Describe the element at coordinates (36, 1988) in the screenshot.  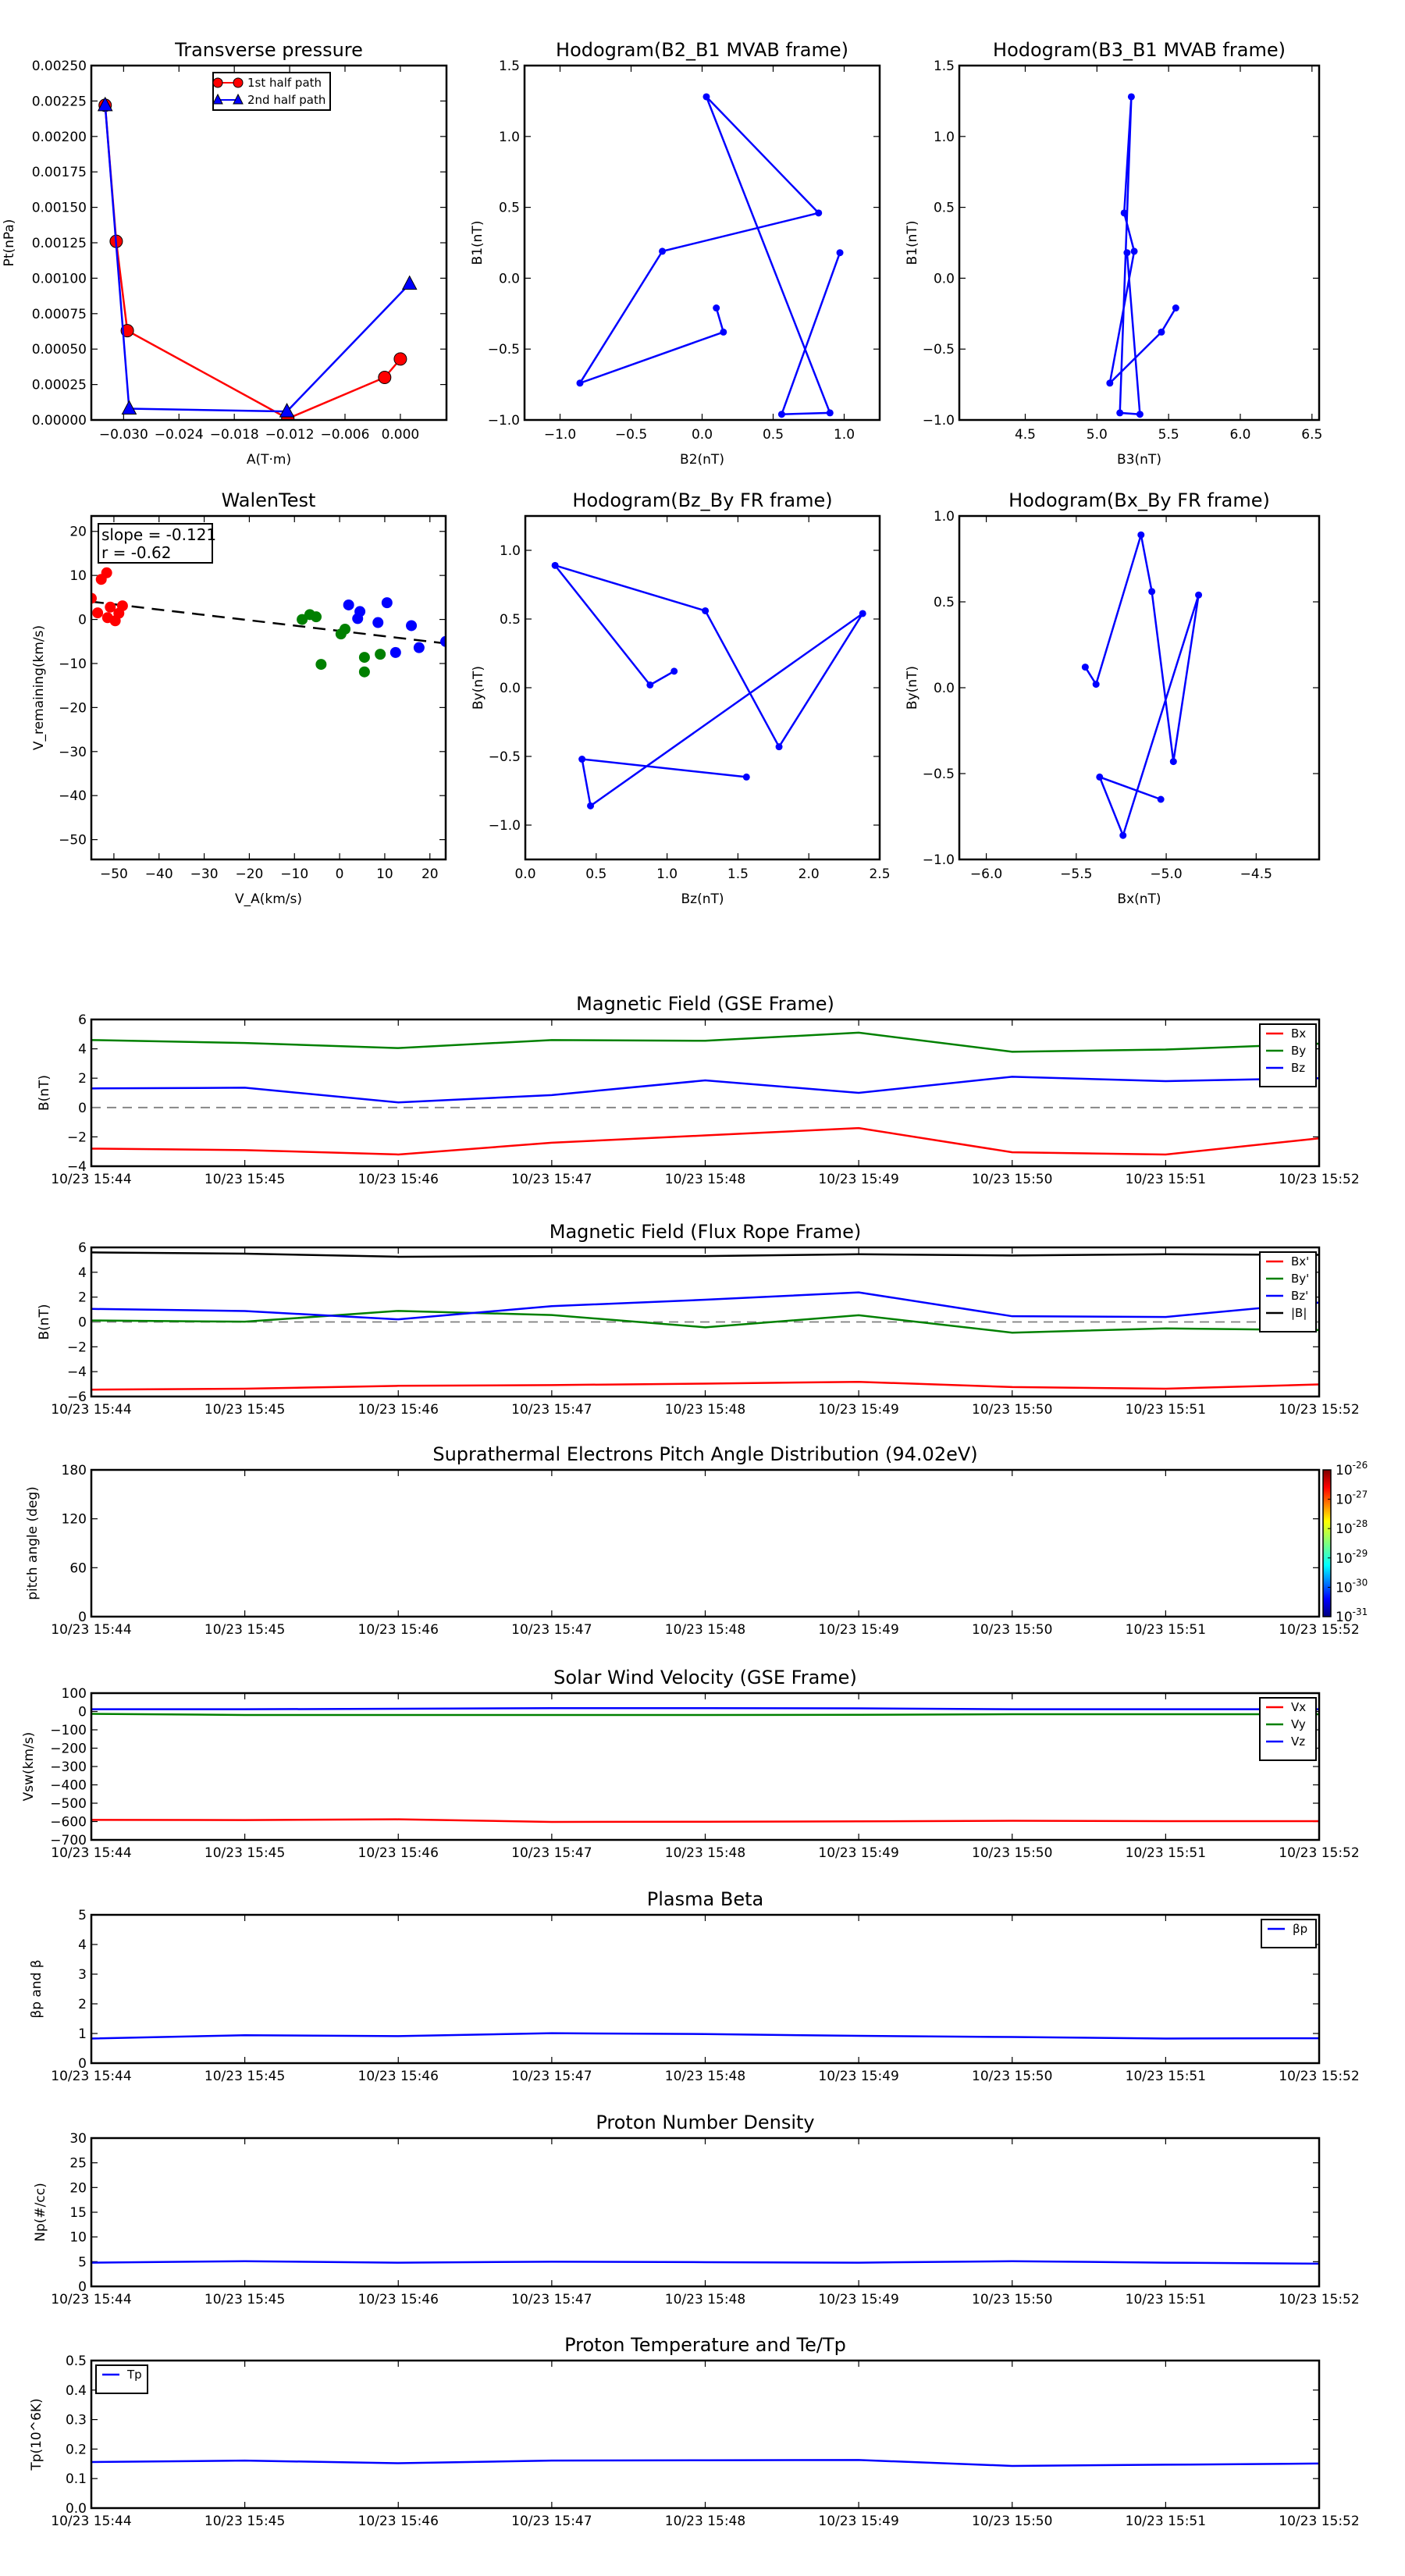
I see `y-axis-label: βp and β` at that location.